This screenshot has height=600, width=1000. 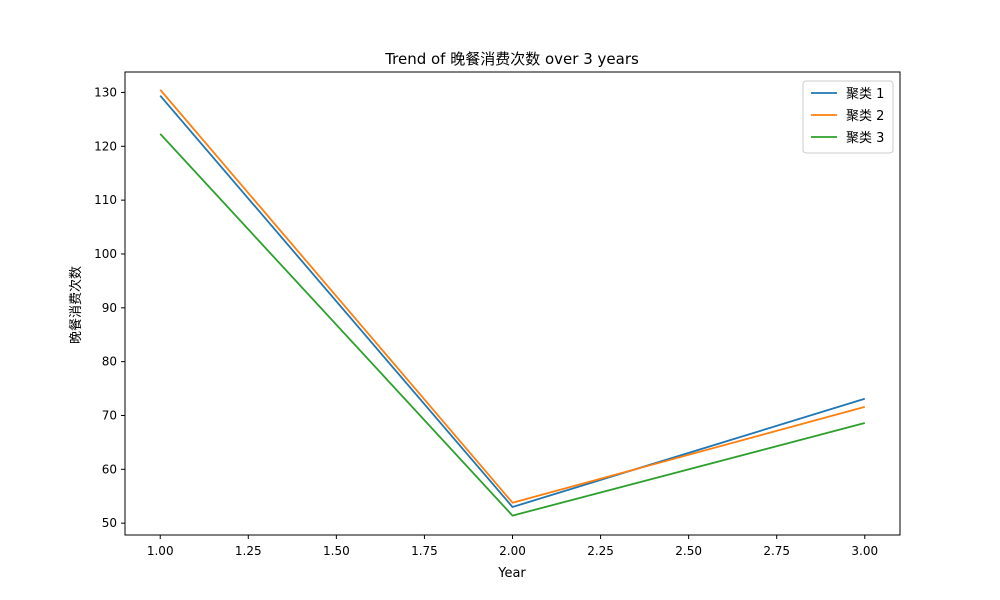 What do you see at coordinates (865, 116) in the screenshot?
I see `legend-label-2: 聚类 2` at bounding box center [865, 116].